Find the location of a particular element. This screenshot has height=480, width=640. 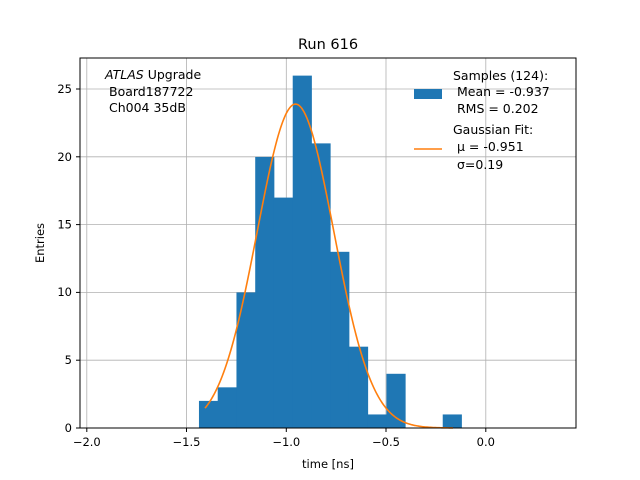

y-tick-label: 5 is located at coordinates (68, 360).